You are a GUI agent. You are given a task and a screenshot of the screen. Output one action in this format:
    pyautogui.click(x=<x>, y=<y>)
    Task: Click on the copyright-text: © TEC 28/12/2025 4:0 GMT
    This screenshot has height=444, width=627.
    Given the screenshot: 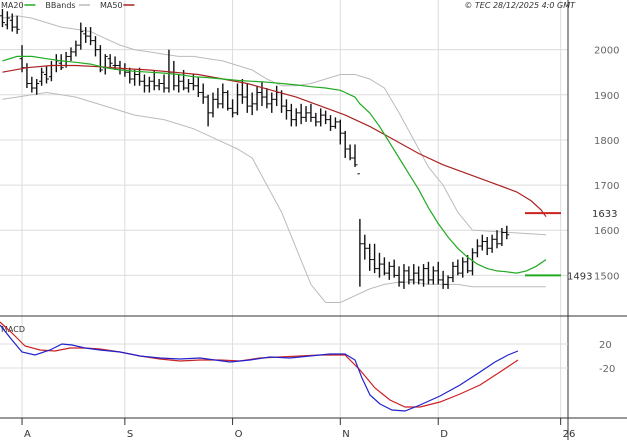 What is the action you would take?
    pyautogui.click(x=520, y=5)
    